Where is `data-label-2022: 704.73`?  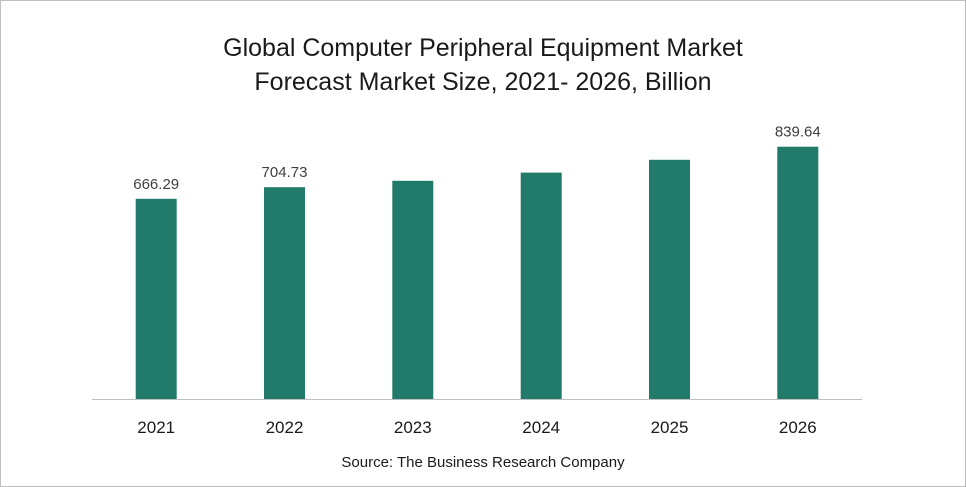
data-label-2022: 704.73 is located at coordinates (285, 172).